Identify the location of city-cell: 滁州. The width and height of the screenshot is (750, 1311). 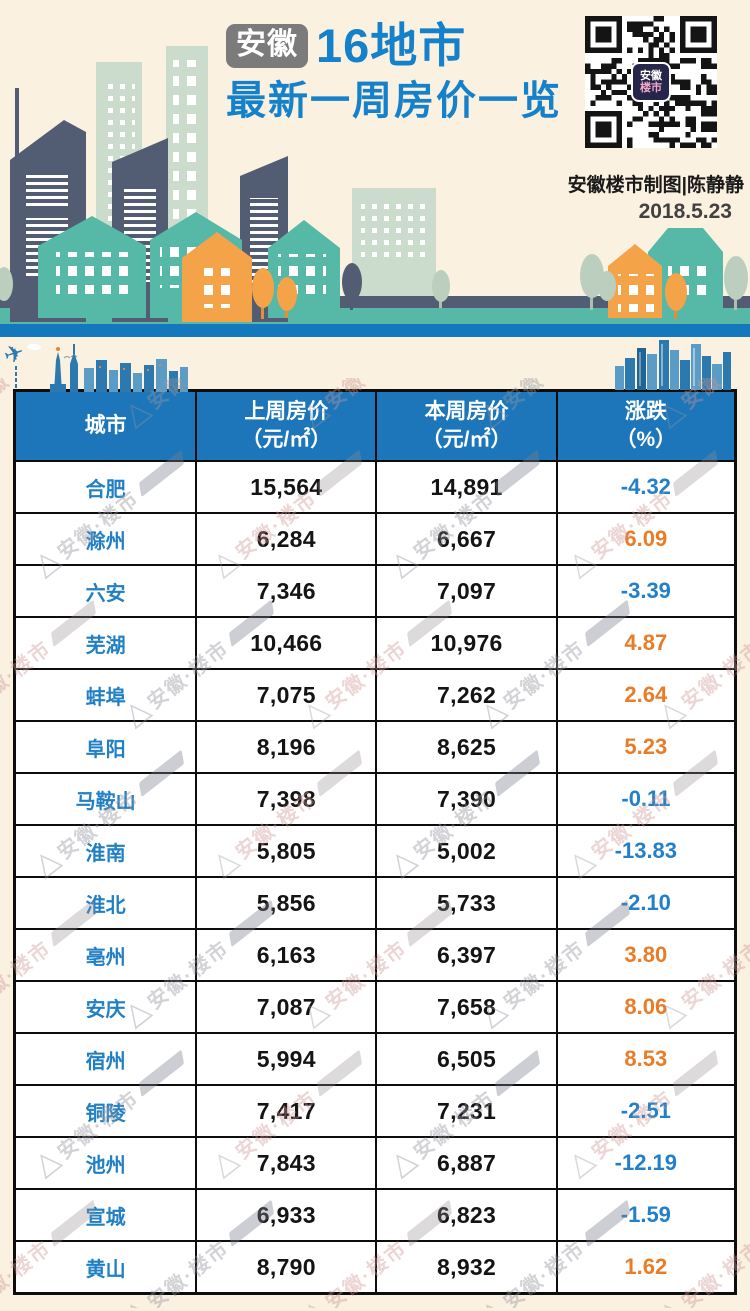
(105, 539).